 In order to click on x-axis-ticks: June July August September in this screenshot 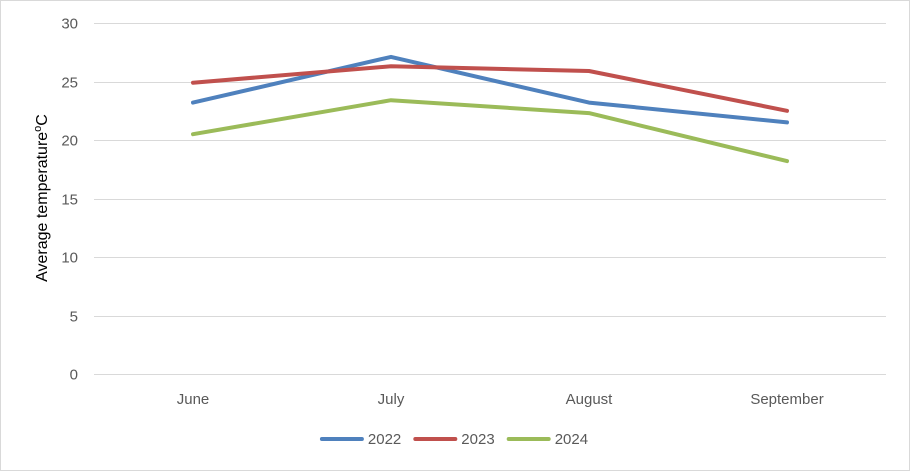, I will do `click(500, 399)`.